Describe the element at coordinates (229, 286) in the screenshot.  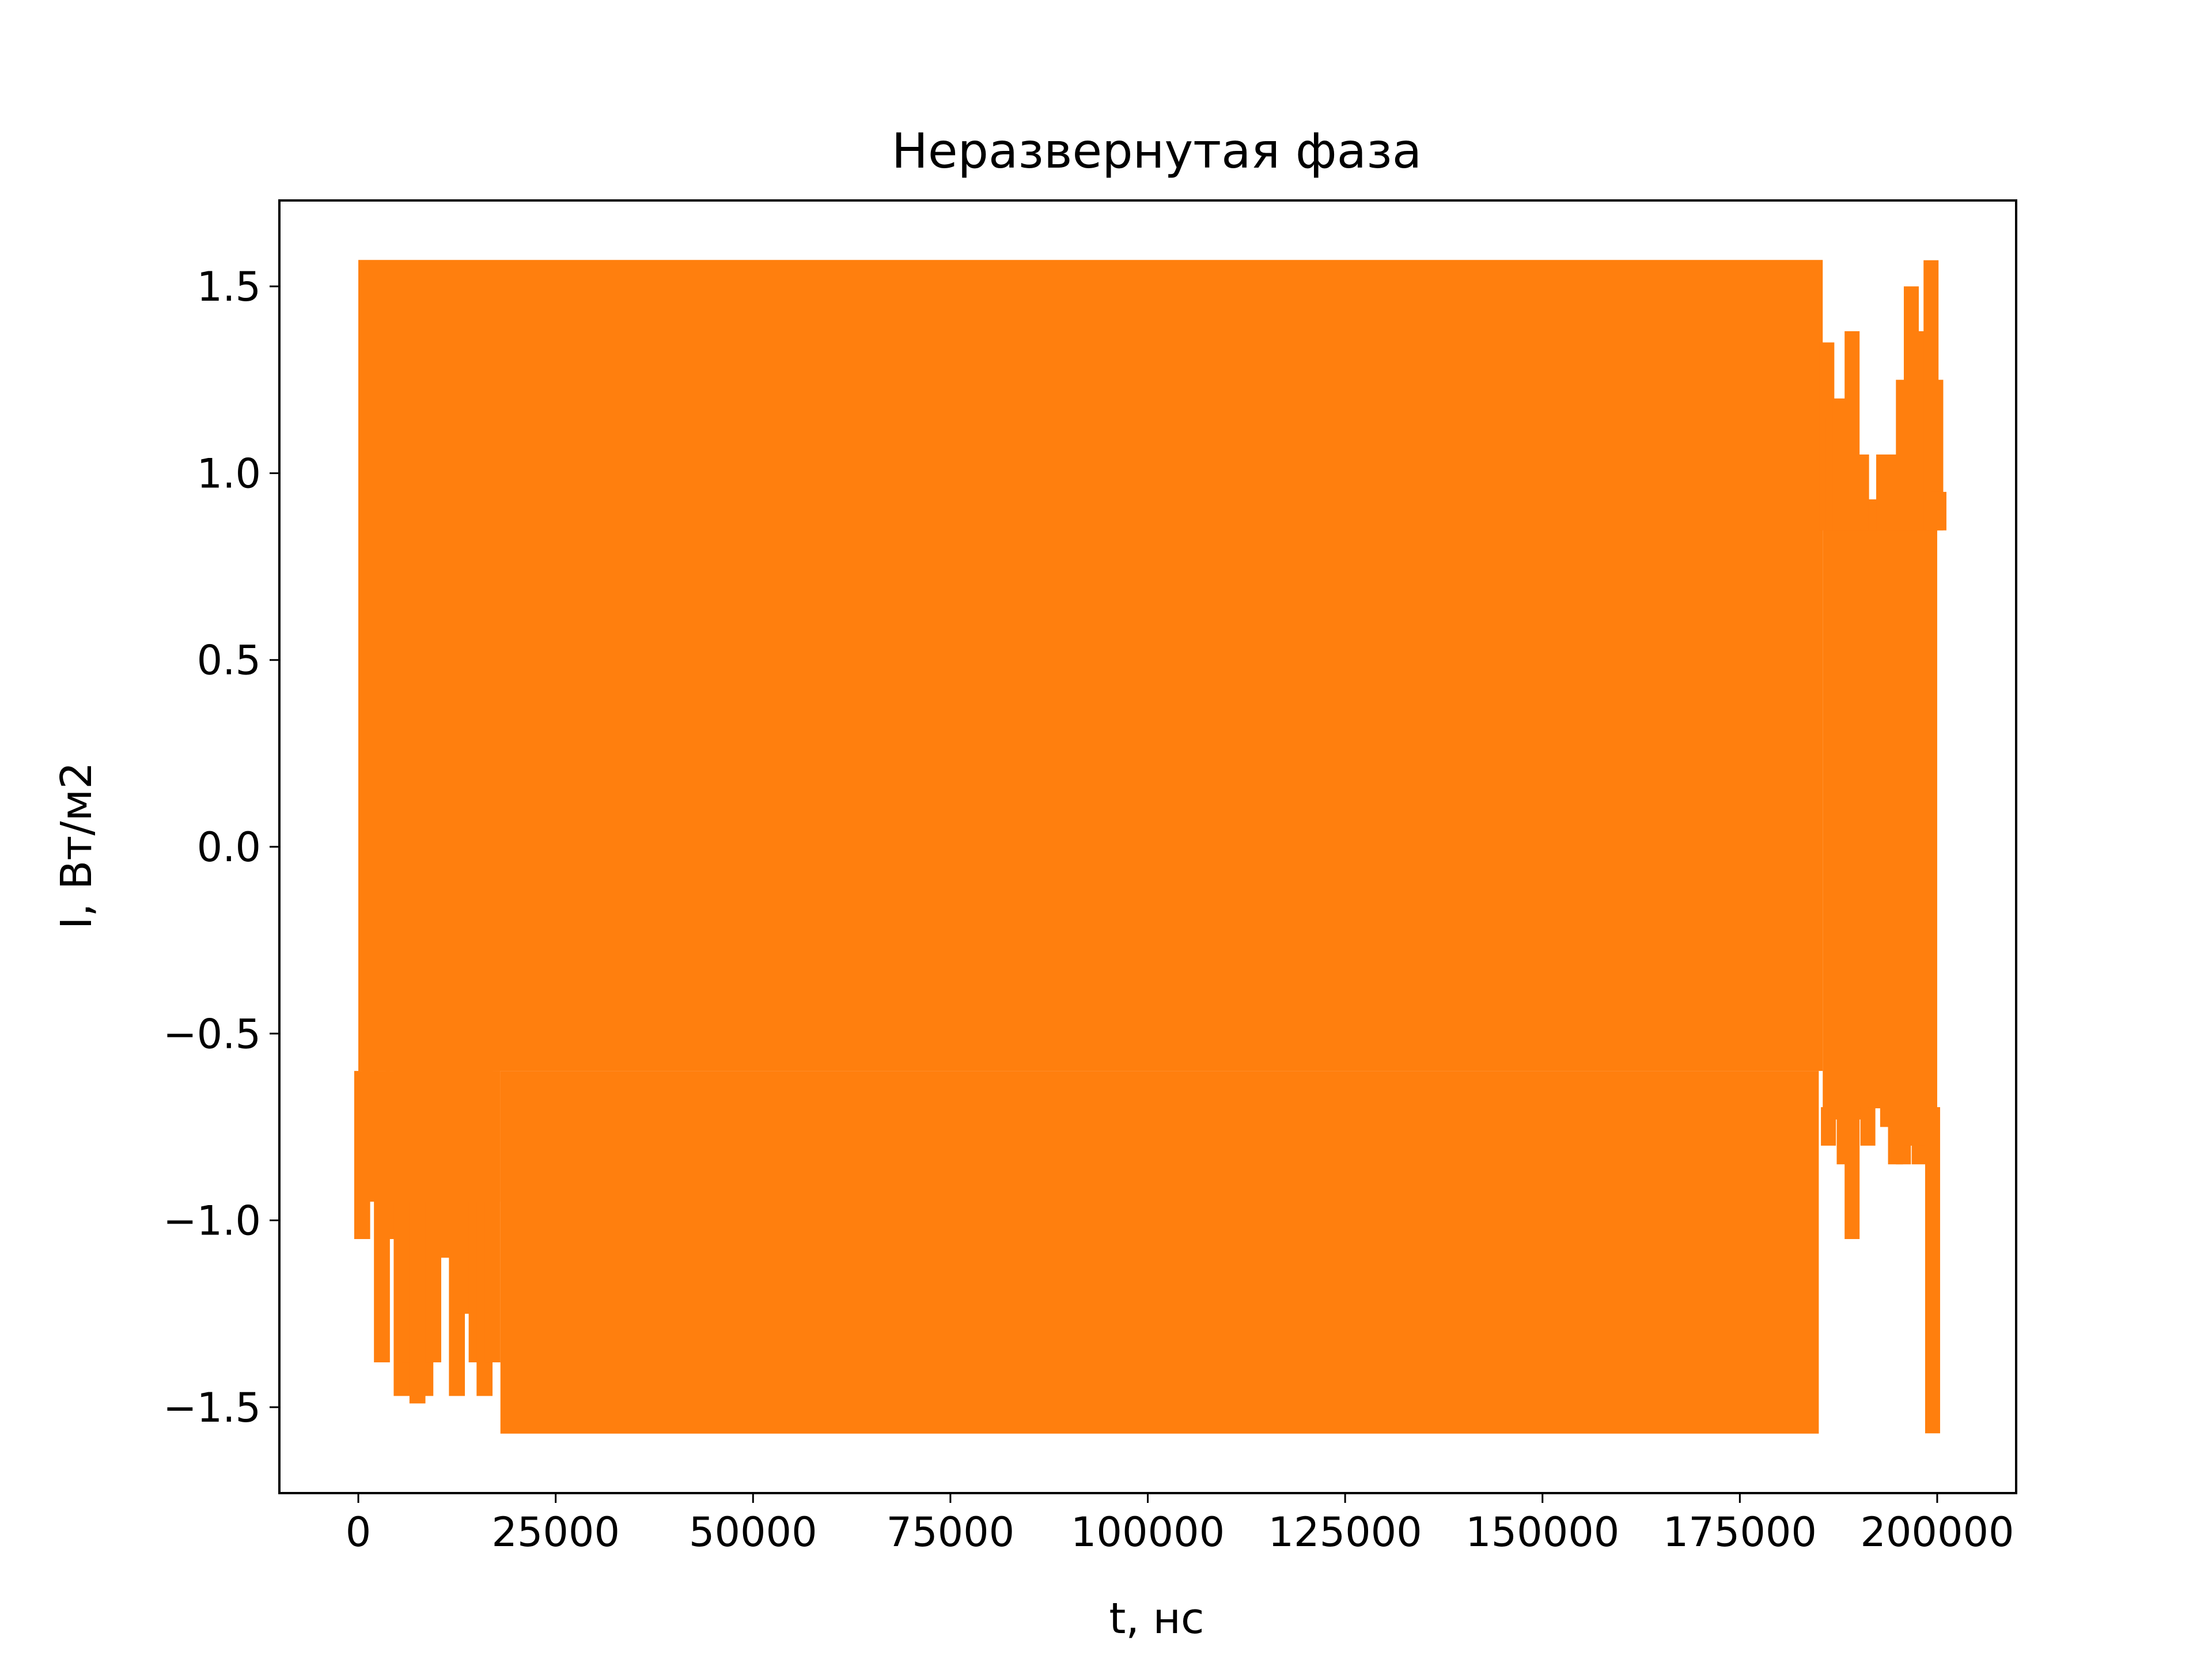
I see `y-tick-label: 1.5` at that location.